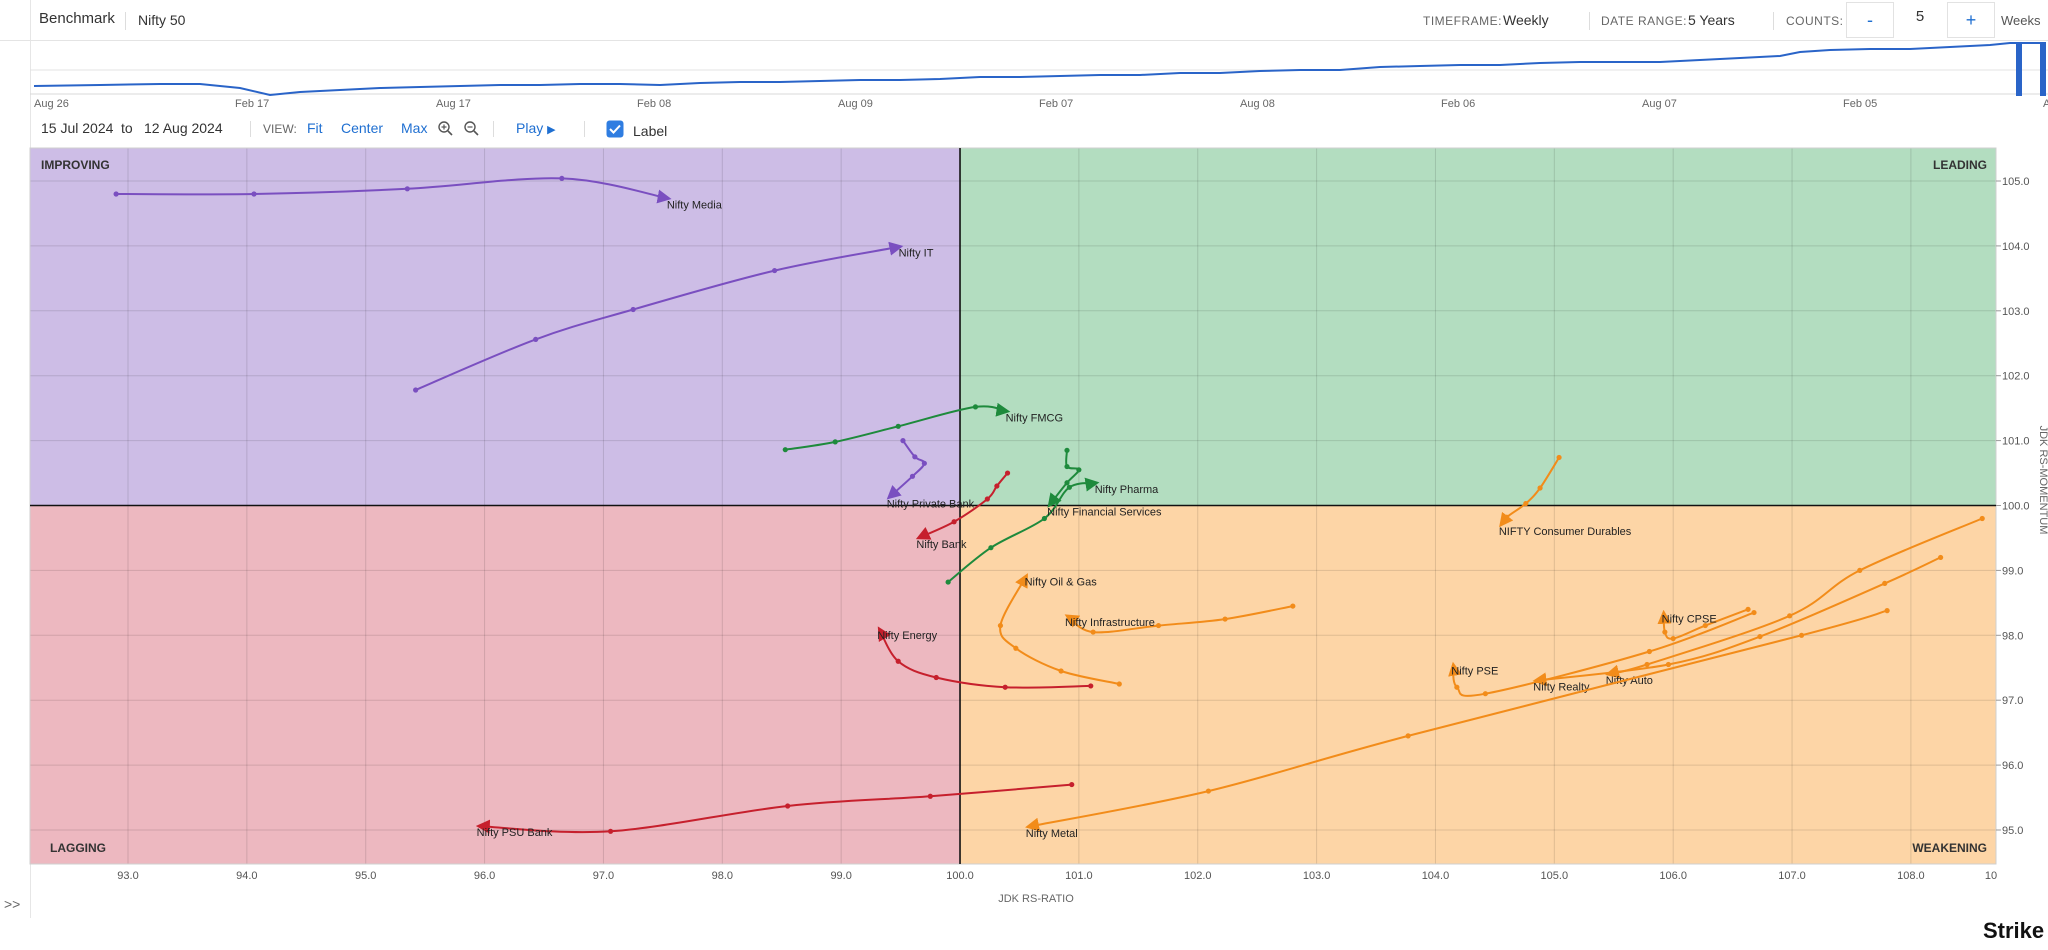 This screenshot has width=2048, height=950. I want to click on series-nifty-it: Nifty IT, so click(673, 317).